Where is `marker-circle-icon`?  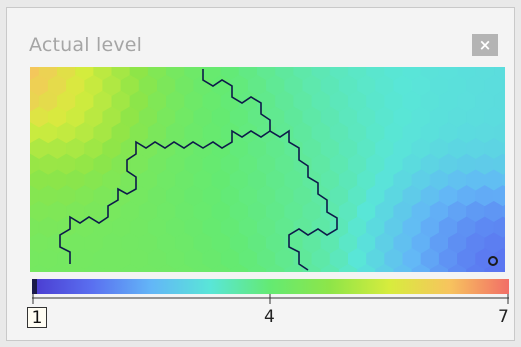
marker-circle-icon is located at coordinates (493, 261).